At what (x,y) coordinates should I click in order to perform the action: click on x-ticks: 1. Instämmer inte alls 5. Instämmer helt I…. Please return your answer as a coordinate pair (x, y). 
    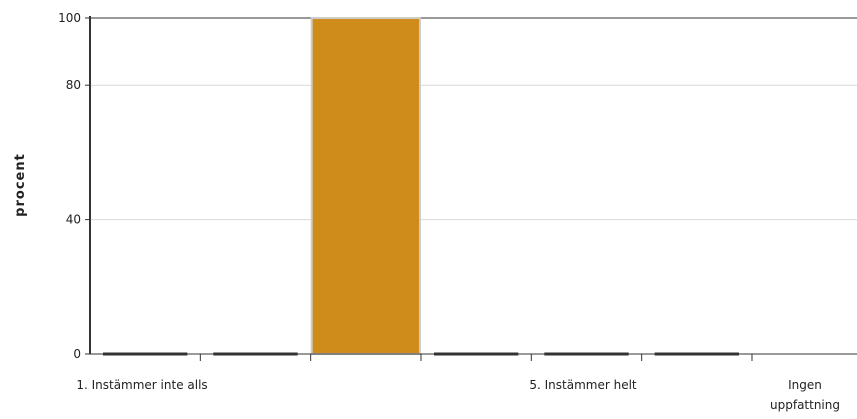
    Looking at the image, I should click on (458, 383).